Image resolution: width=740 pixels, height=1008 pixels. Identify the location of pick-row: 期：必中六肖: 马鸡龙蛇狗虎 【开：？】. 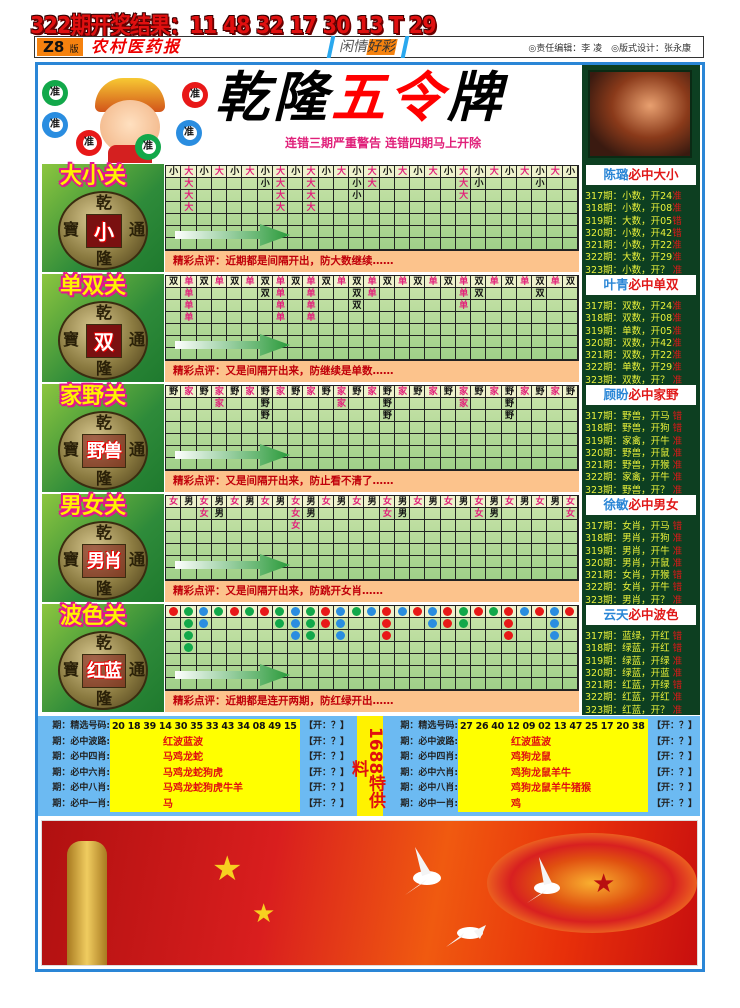
(193, 773).